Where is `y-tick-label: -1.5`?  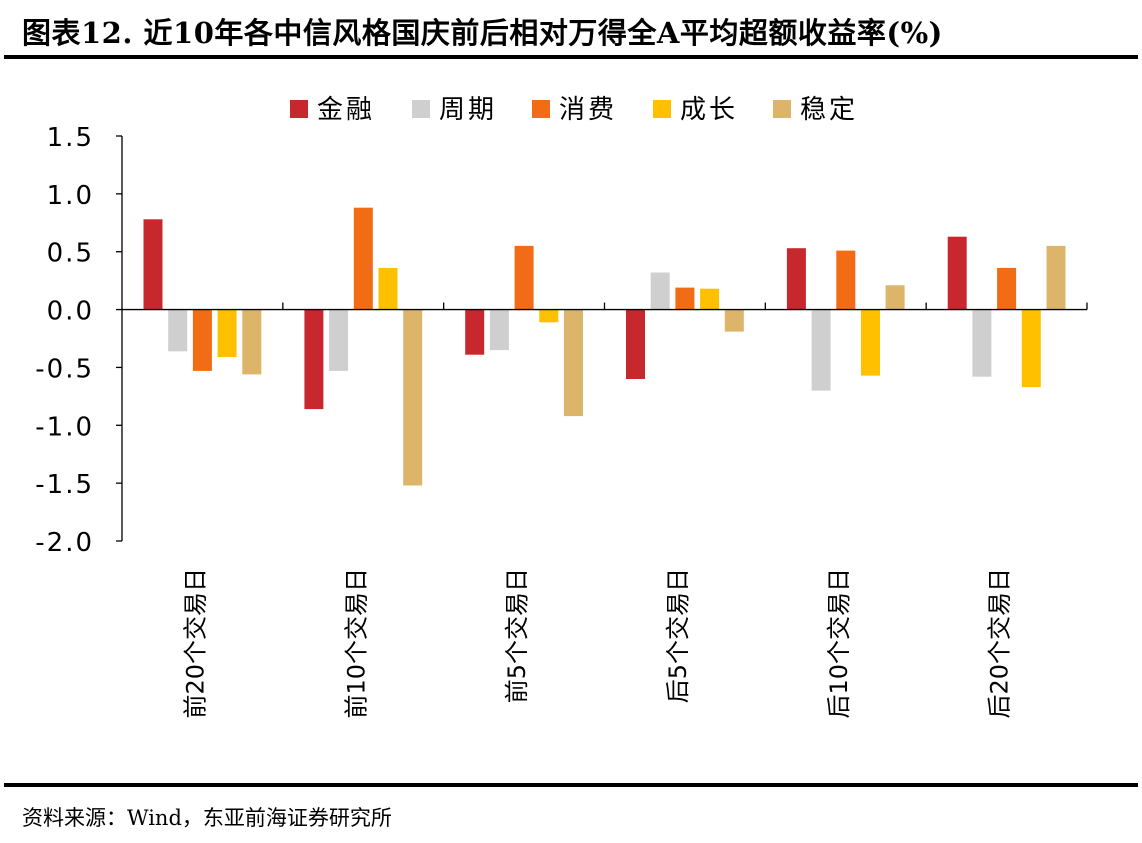
y-tick-label: -1.5 is located at coordinates (64, 485).